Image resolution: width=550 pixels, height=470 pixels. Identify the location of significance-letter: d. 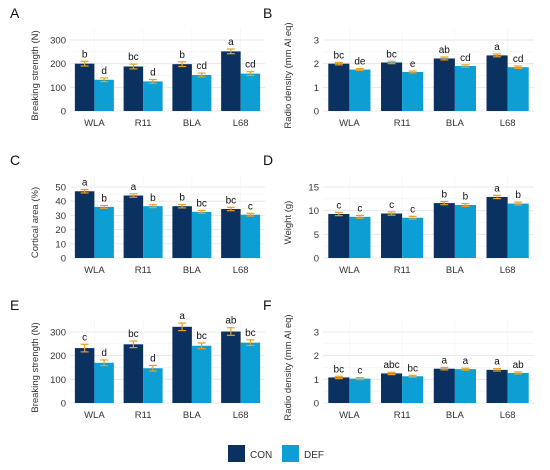
(153, 73).